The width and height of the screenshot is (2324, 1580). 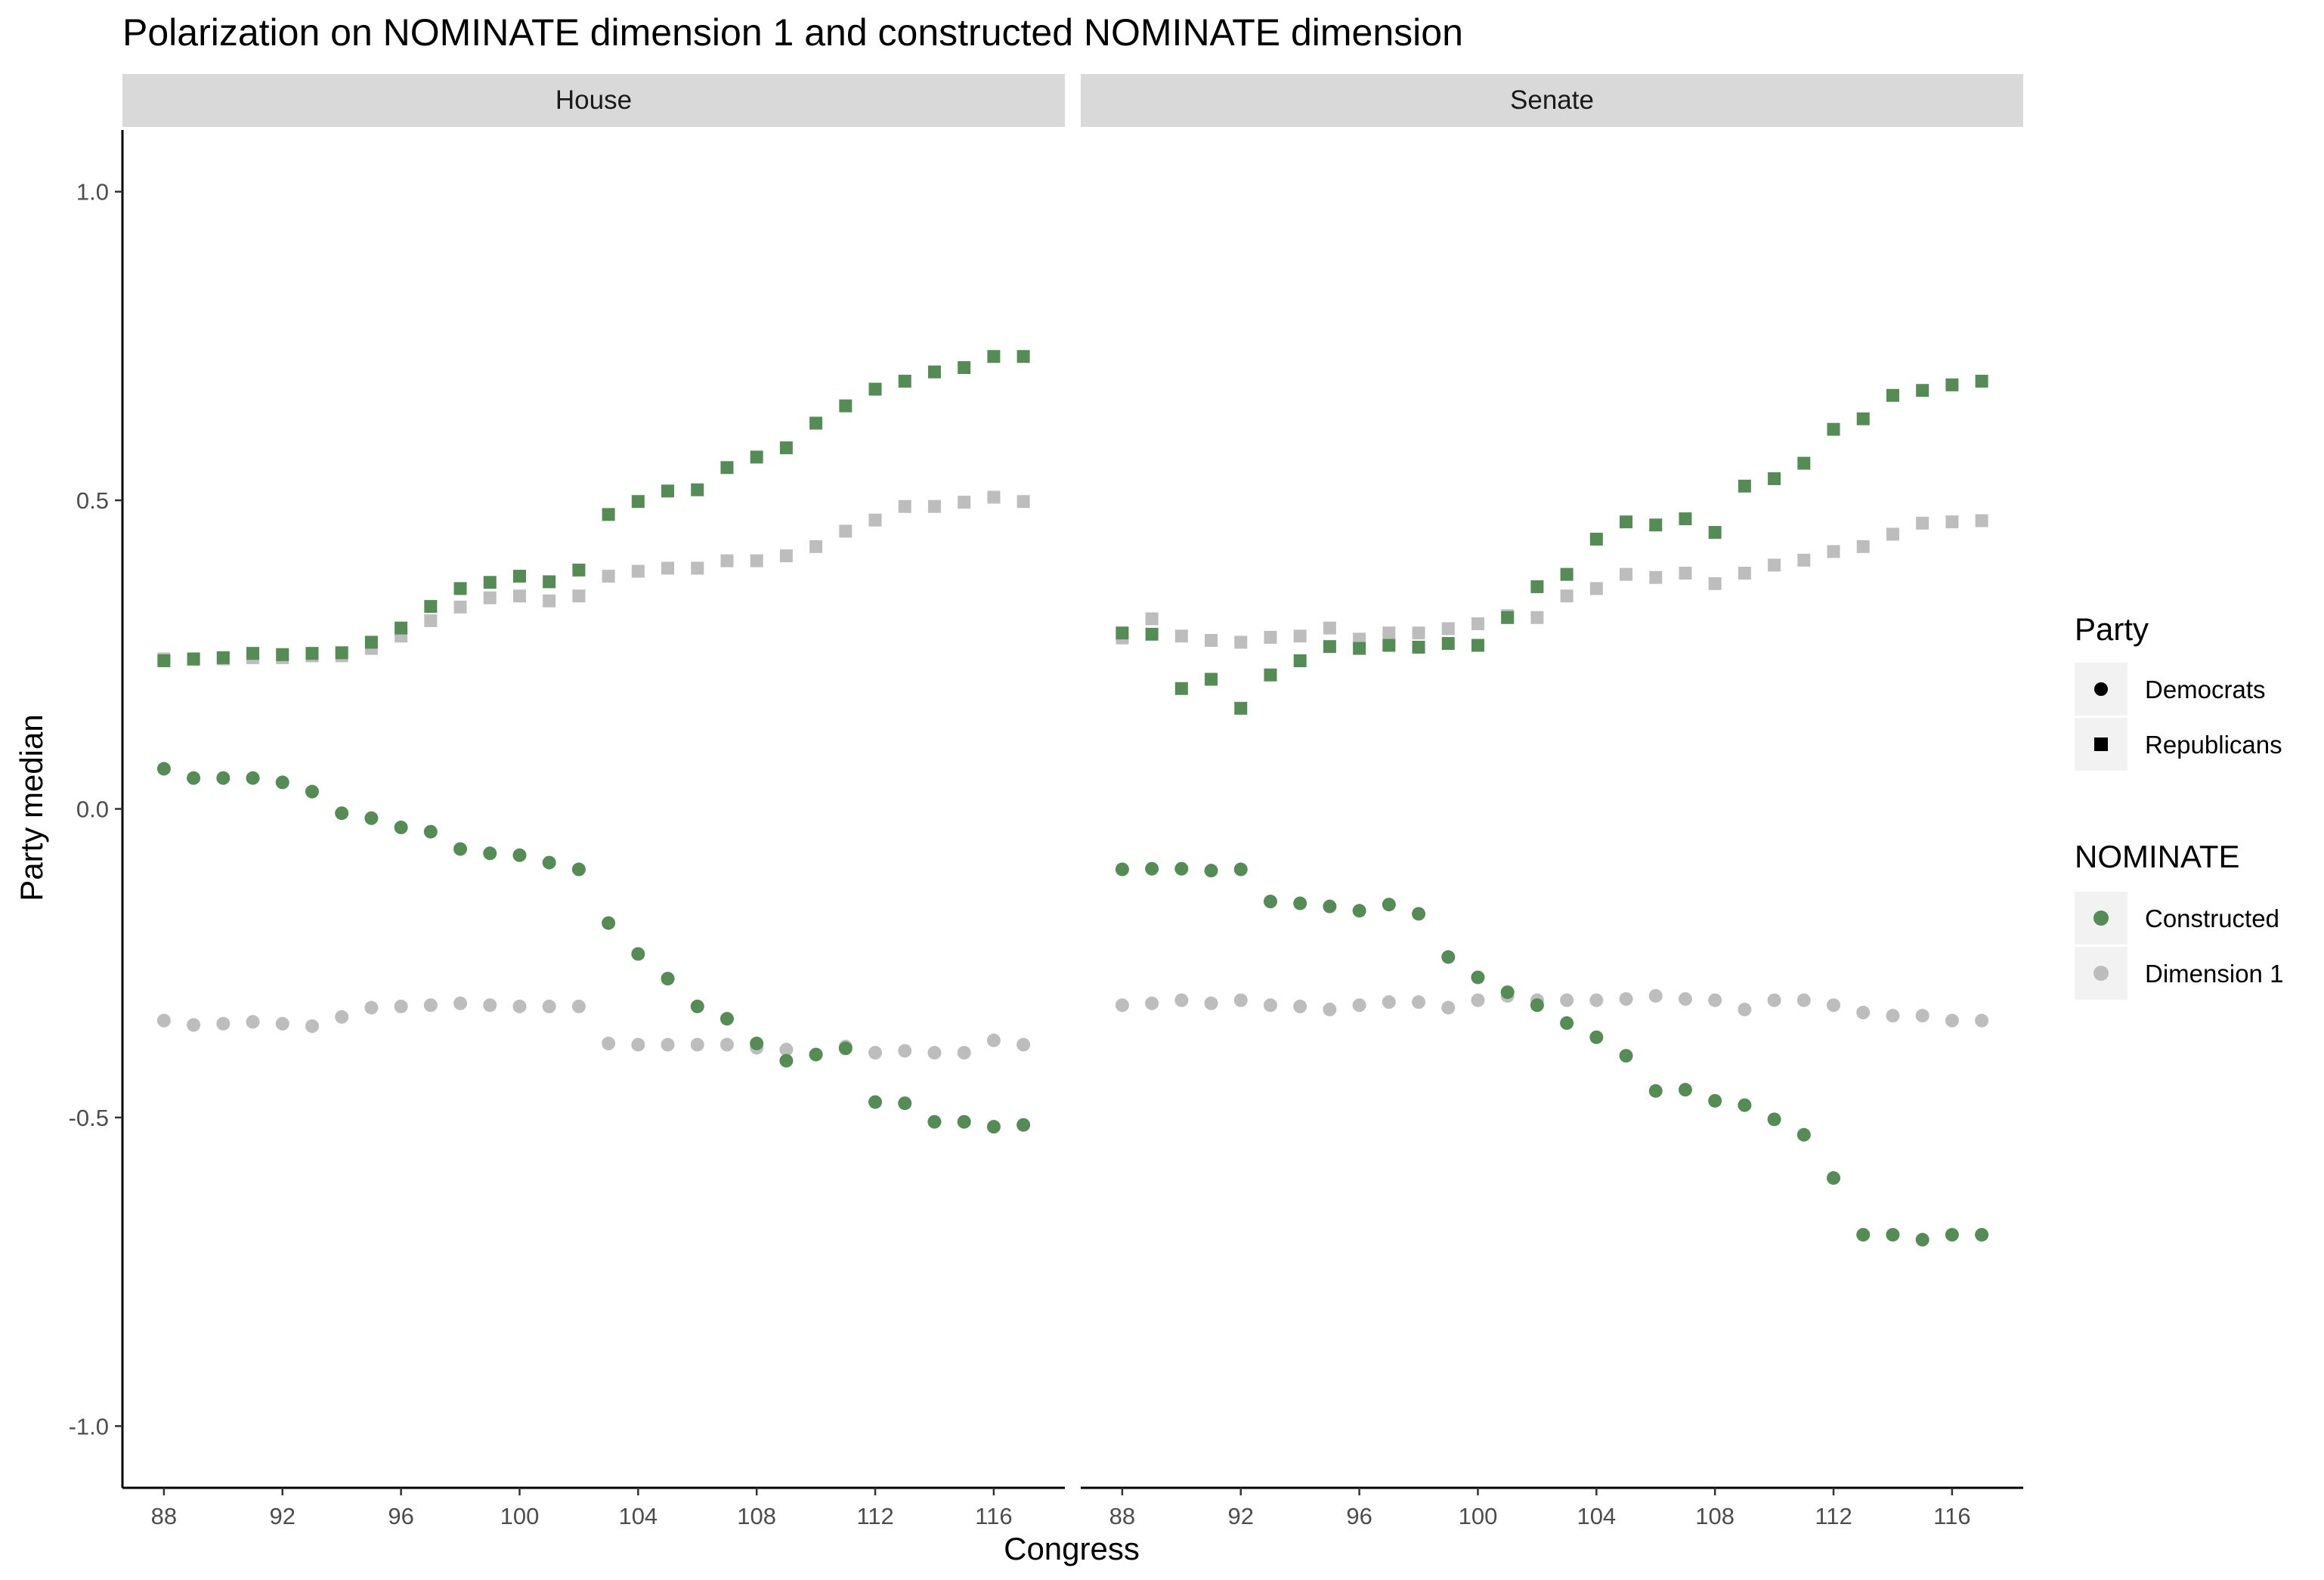 I want to click on x-tick-label-house: 104, so click(x=638, y=1516).